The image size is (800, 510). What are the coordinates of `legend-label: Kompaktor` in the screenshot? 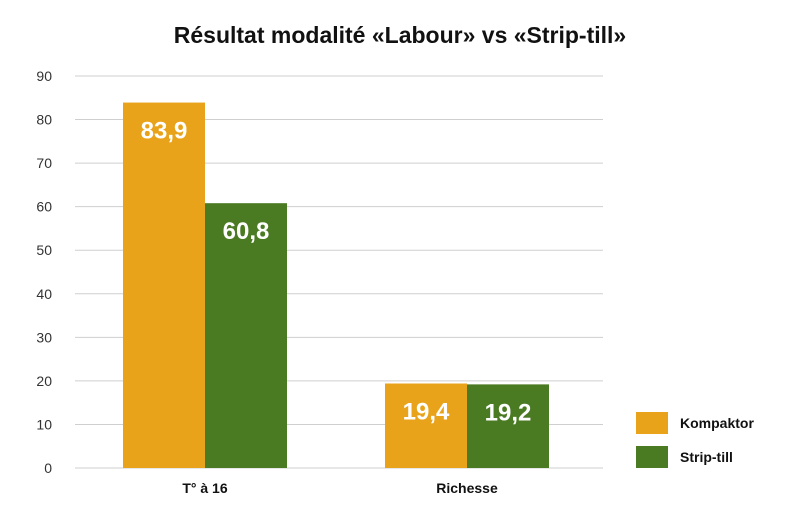 It's located at (717, 423).